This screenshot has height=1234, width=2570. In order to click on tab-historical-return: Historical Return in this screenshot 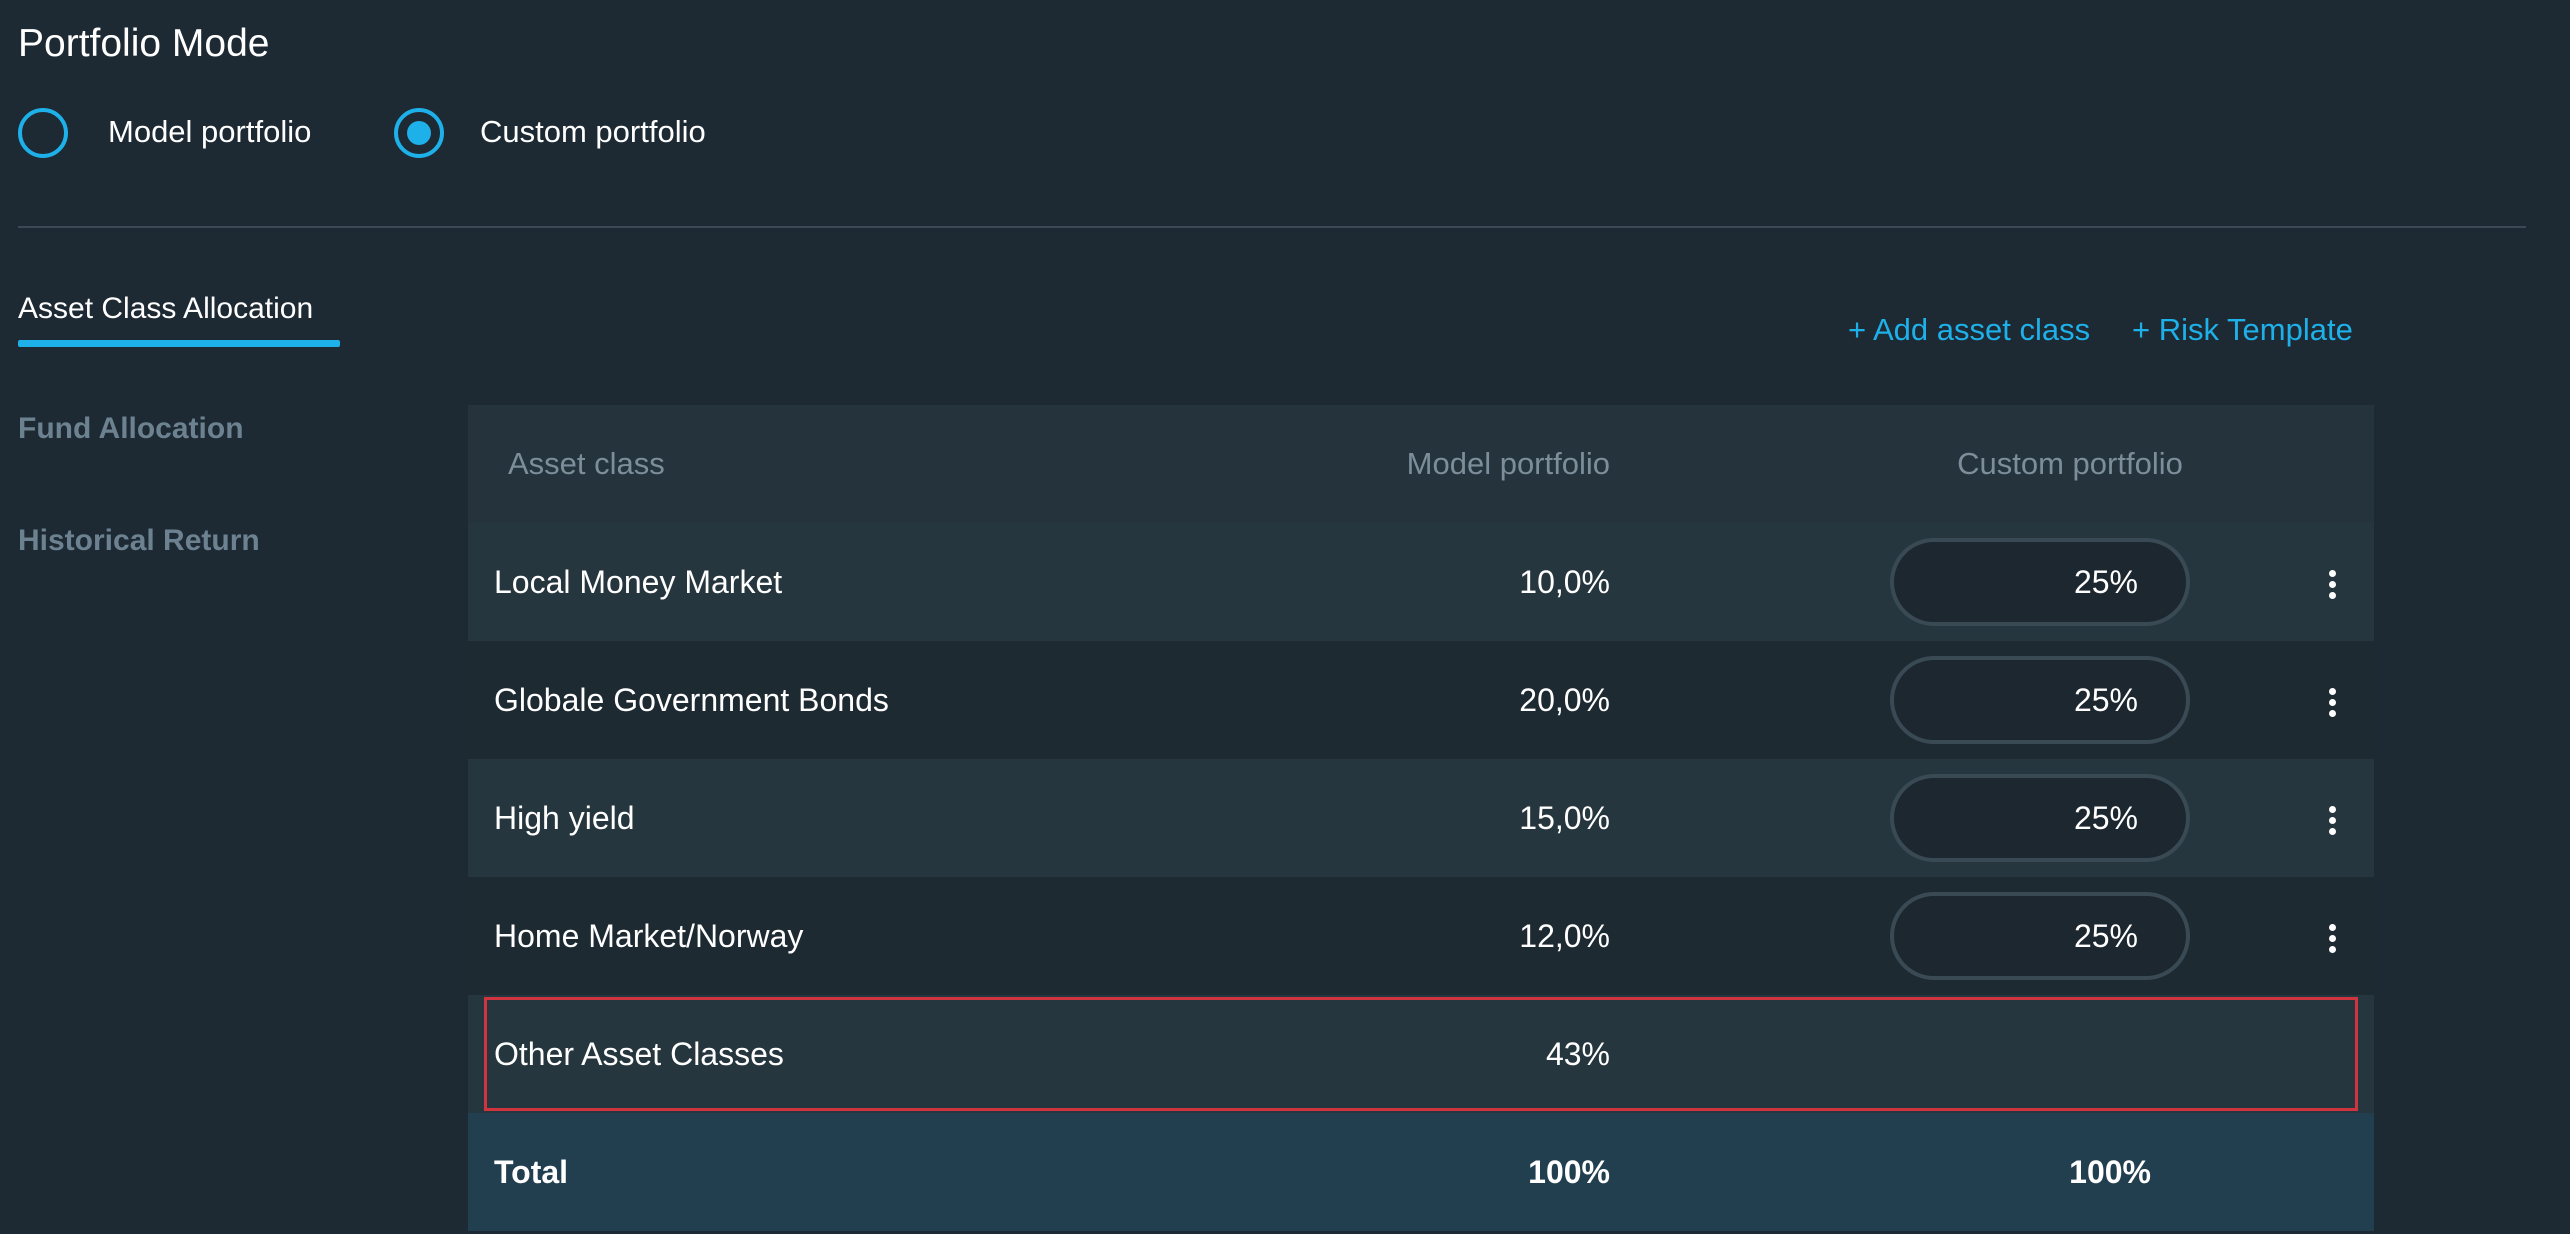, I will do `click(139, 540)`.